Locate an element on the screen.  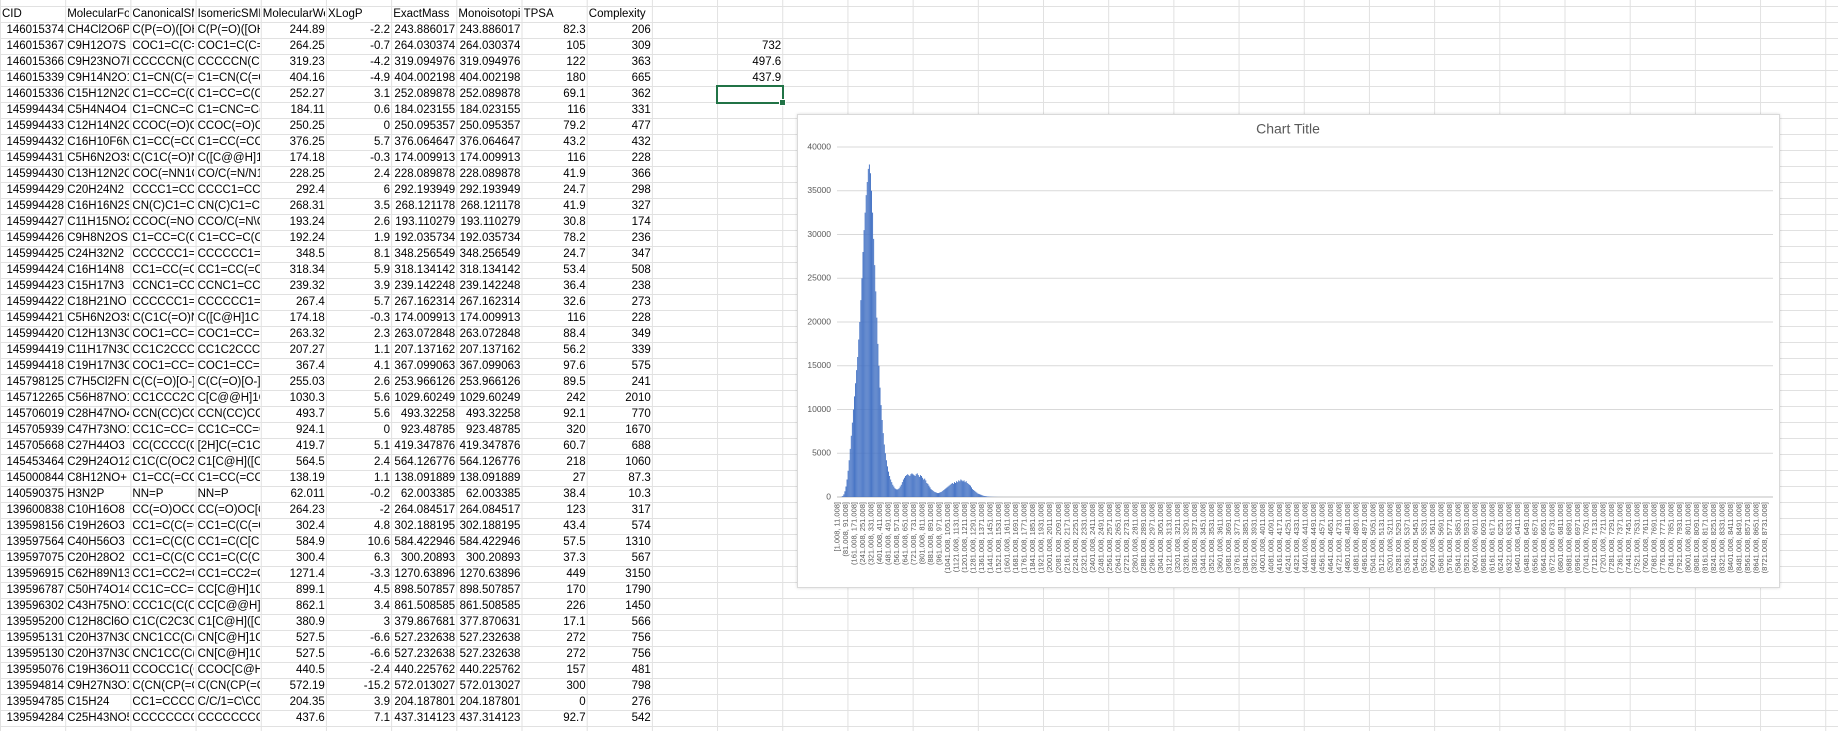
cell: 292.4 is located at coordinates (310, 190).